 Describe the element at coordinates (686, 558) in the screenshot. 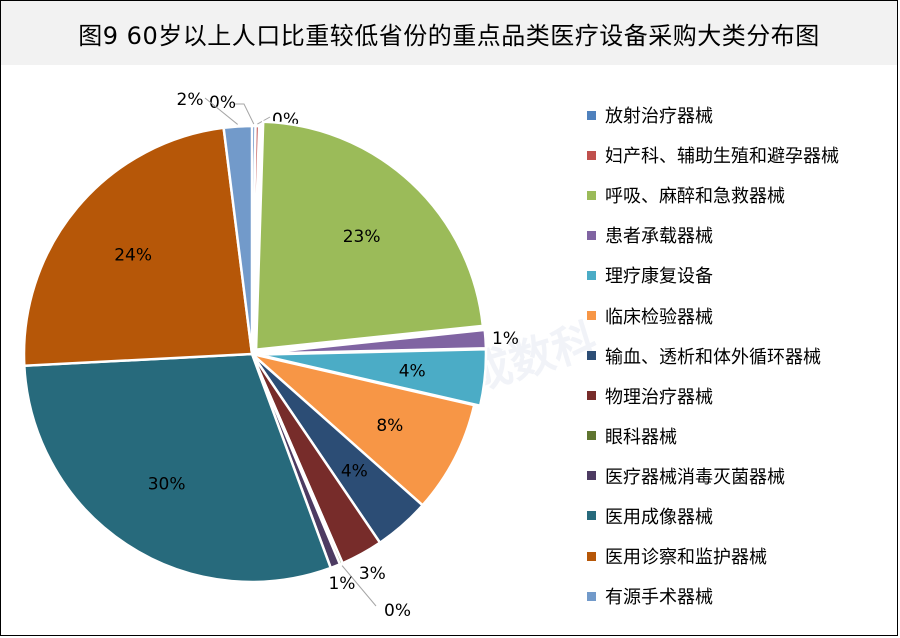

I see `legend-label: 医用诊察和监护器械` at that location.